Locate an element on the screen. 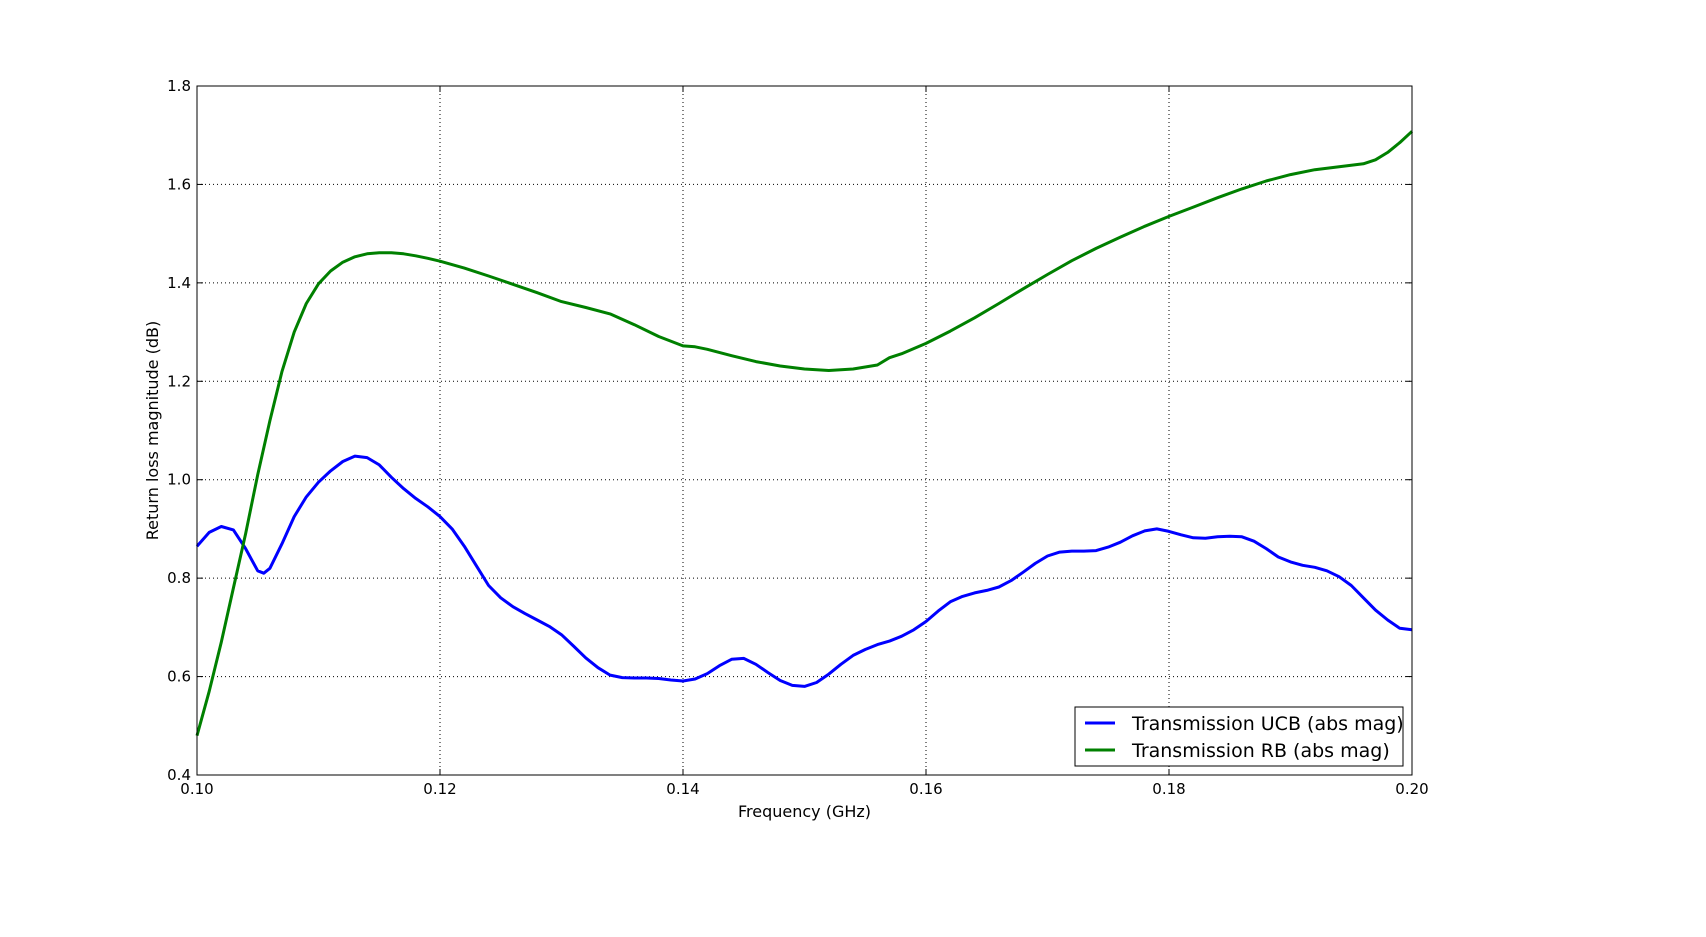 The image size is (1706, 937). y-tick-label: 0.8 is located at coordinates (179, 578).